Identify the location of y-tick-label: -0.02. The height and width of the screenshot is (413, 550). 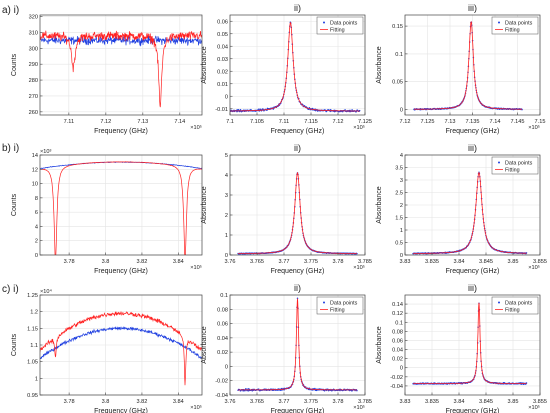
(221, 382).